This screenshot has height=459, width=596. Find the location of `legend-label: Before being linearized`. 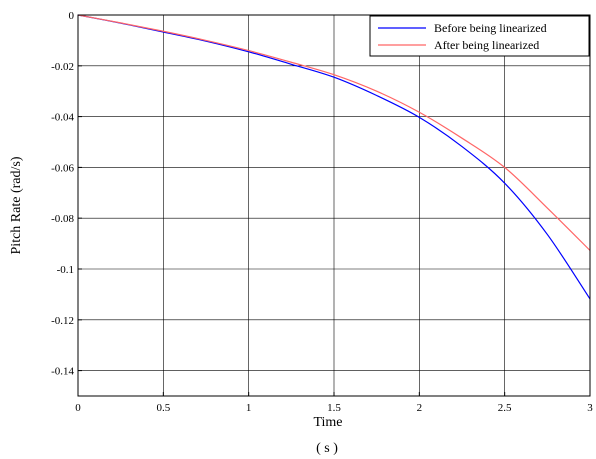

legend-label: Before being linearized is located at coordinates (490, 28).